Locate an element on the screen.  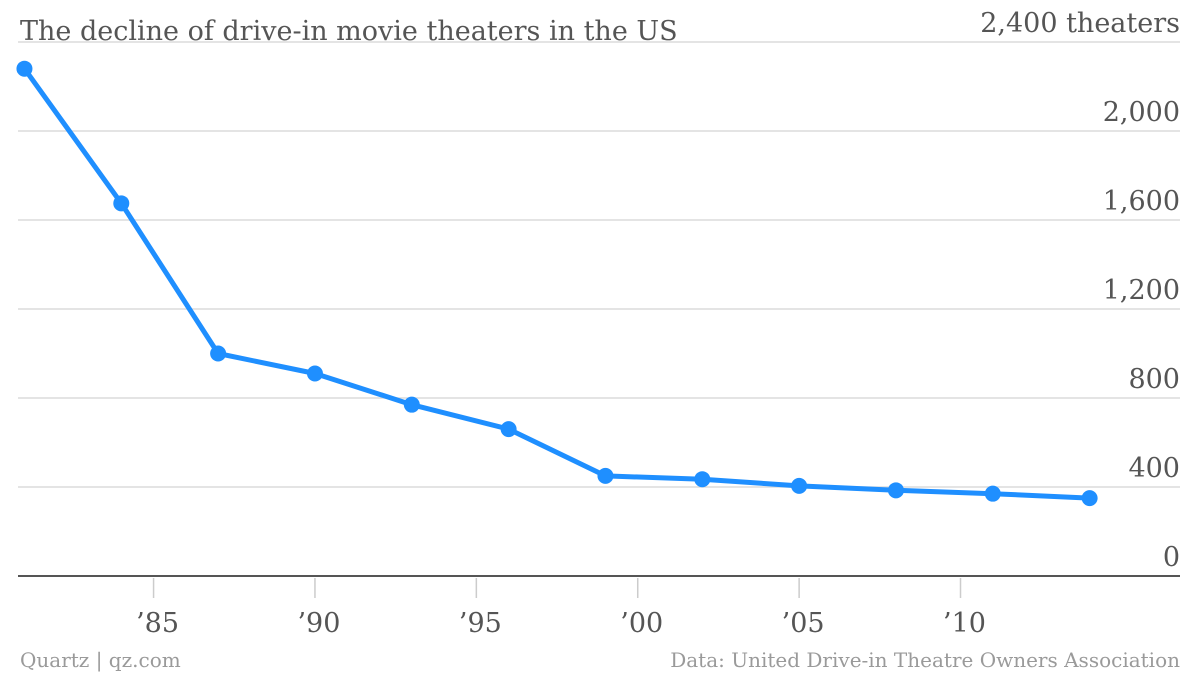
y-tick-label: 2,000 is located at coordinates (1141, 112).